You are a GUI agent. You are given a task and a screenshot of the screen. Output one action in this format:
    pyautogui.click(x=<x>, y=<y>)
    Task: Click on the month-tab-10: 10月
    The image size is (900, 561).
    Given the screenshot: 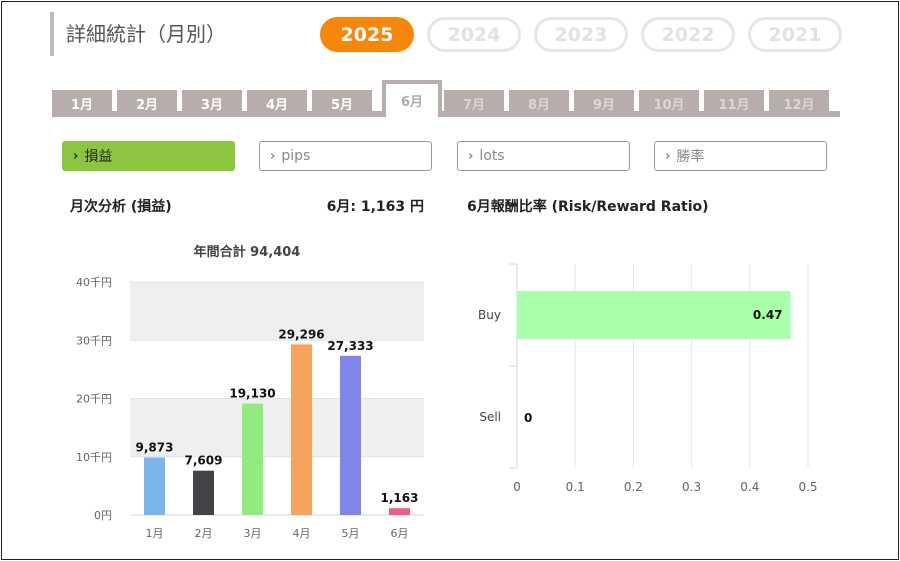 What is the action you would take?
    pyautogui.click(x=669, y=103)
    